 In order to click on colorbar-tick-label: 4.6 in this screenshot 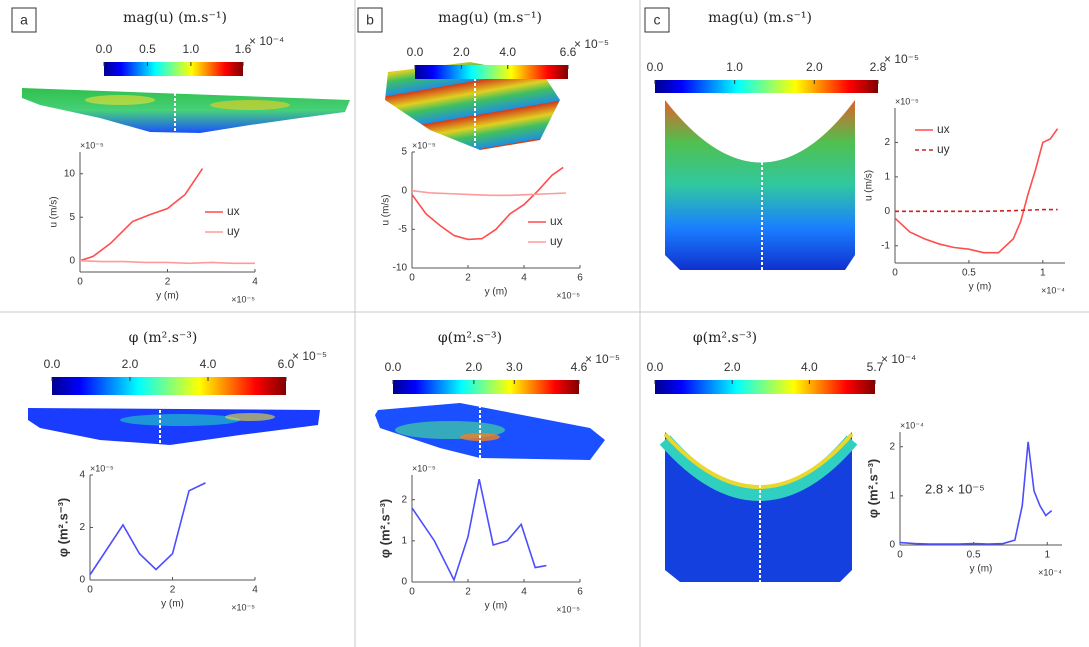, I will do `click(579, 367)`.